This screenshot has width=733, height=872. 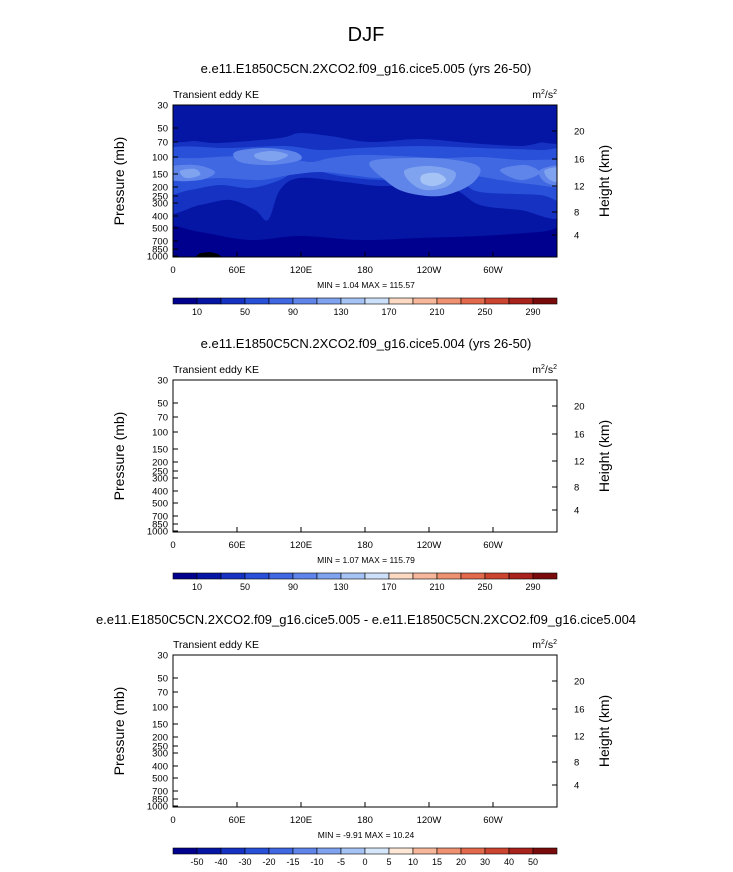 What do you see at coordinates (160, 747) in the screenshot?
I see `y-tick-label: 250` at bounding box center [160, 747].